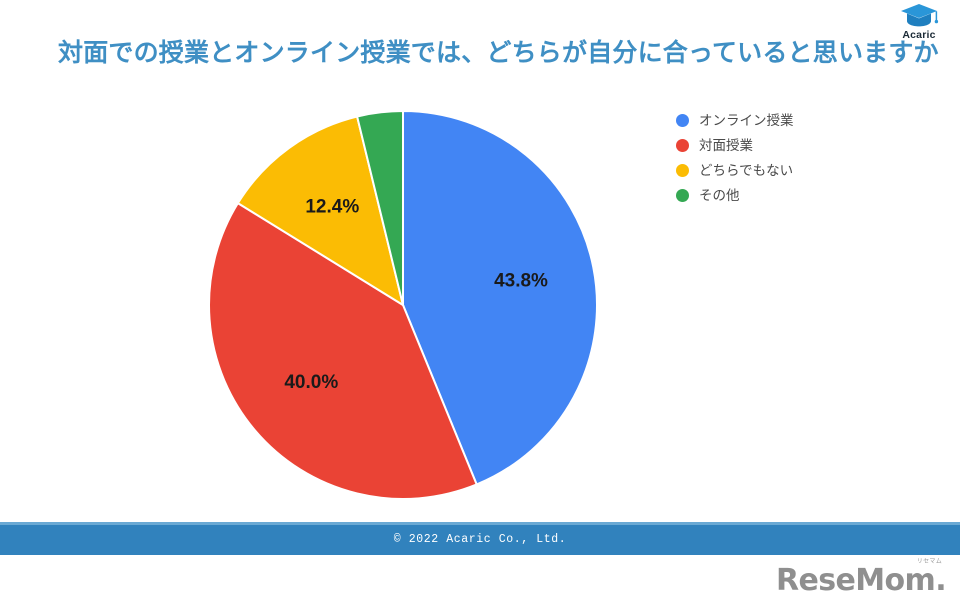  I want to click on chart-legend: オンライン授業 対面授業 どちらでもない その他, so click(801, 158).